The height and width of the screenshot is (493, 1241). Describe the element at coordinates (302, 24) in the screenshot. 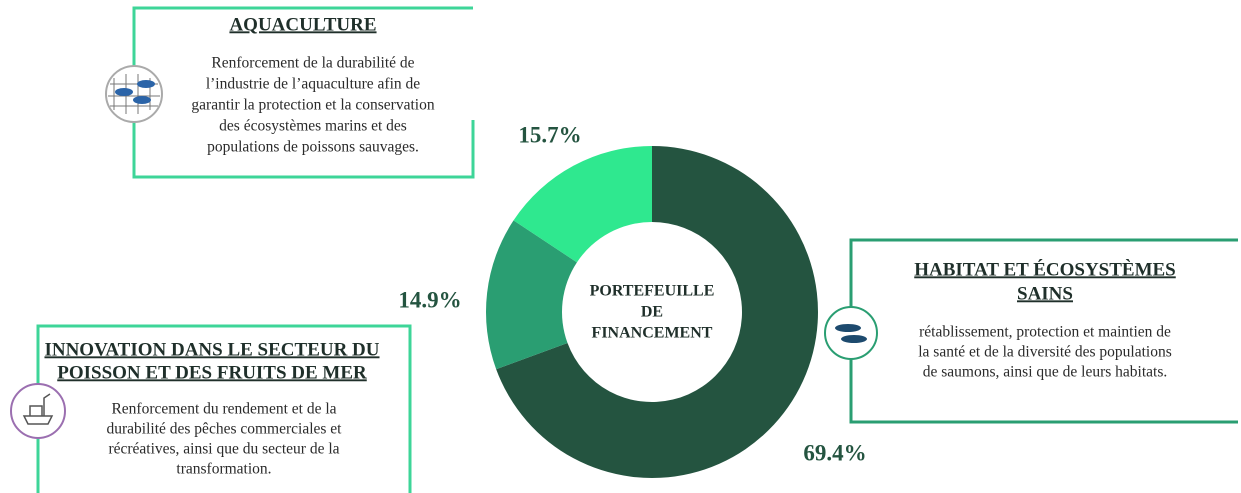

I see `category-title: AQUACULTURE` at that location.